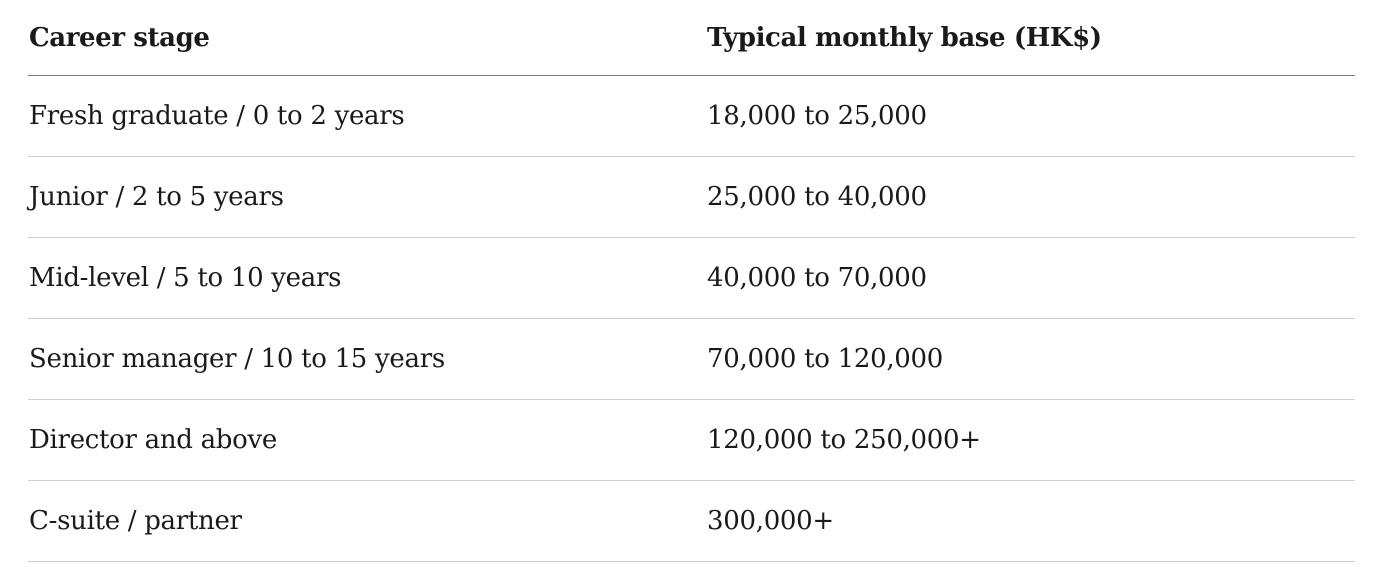 Image resolution: width=1382 pixels, height=574 pixels. I want to click on career-stage-cell: C-suite / partner, so click(367, 521).